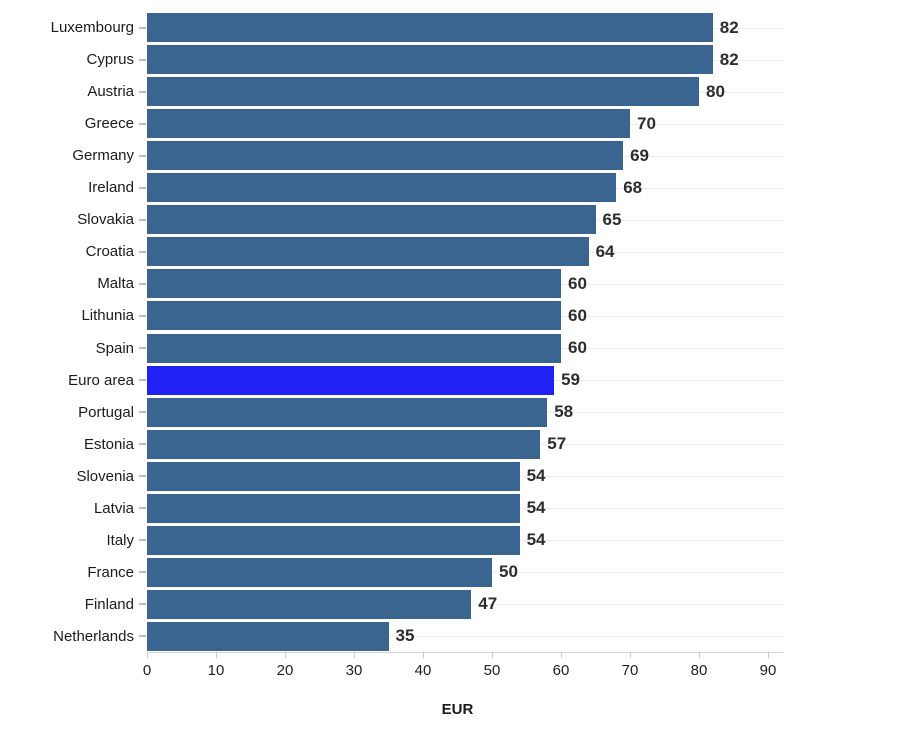  What do you see at coordinates (699, 670) in the screenshot?
I see `x-axis-tick-label: 80` at bounding box center [699, 670].